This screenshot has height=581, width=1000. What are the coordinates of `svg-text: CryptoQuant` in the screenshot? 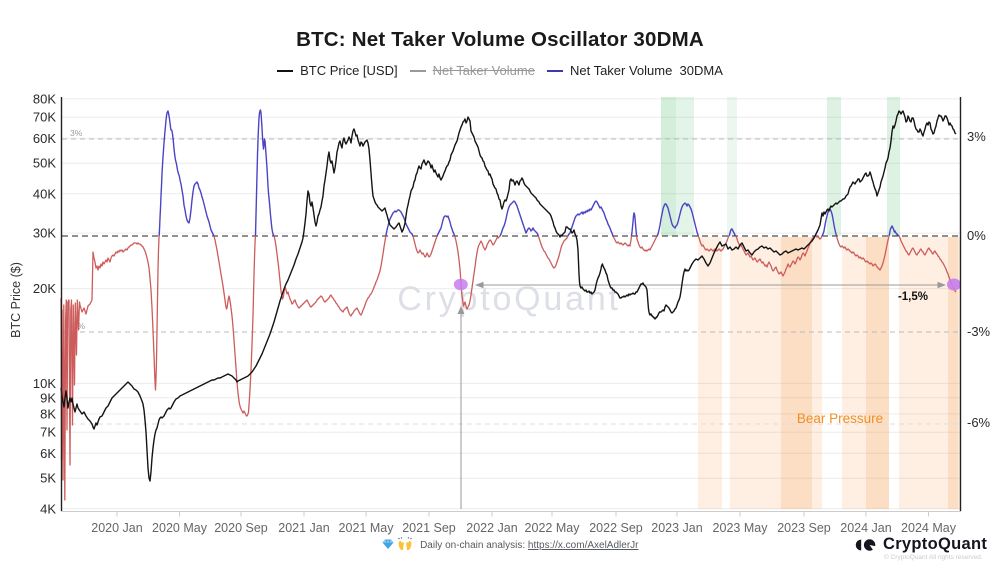 It's located at (509, 299).